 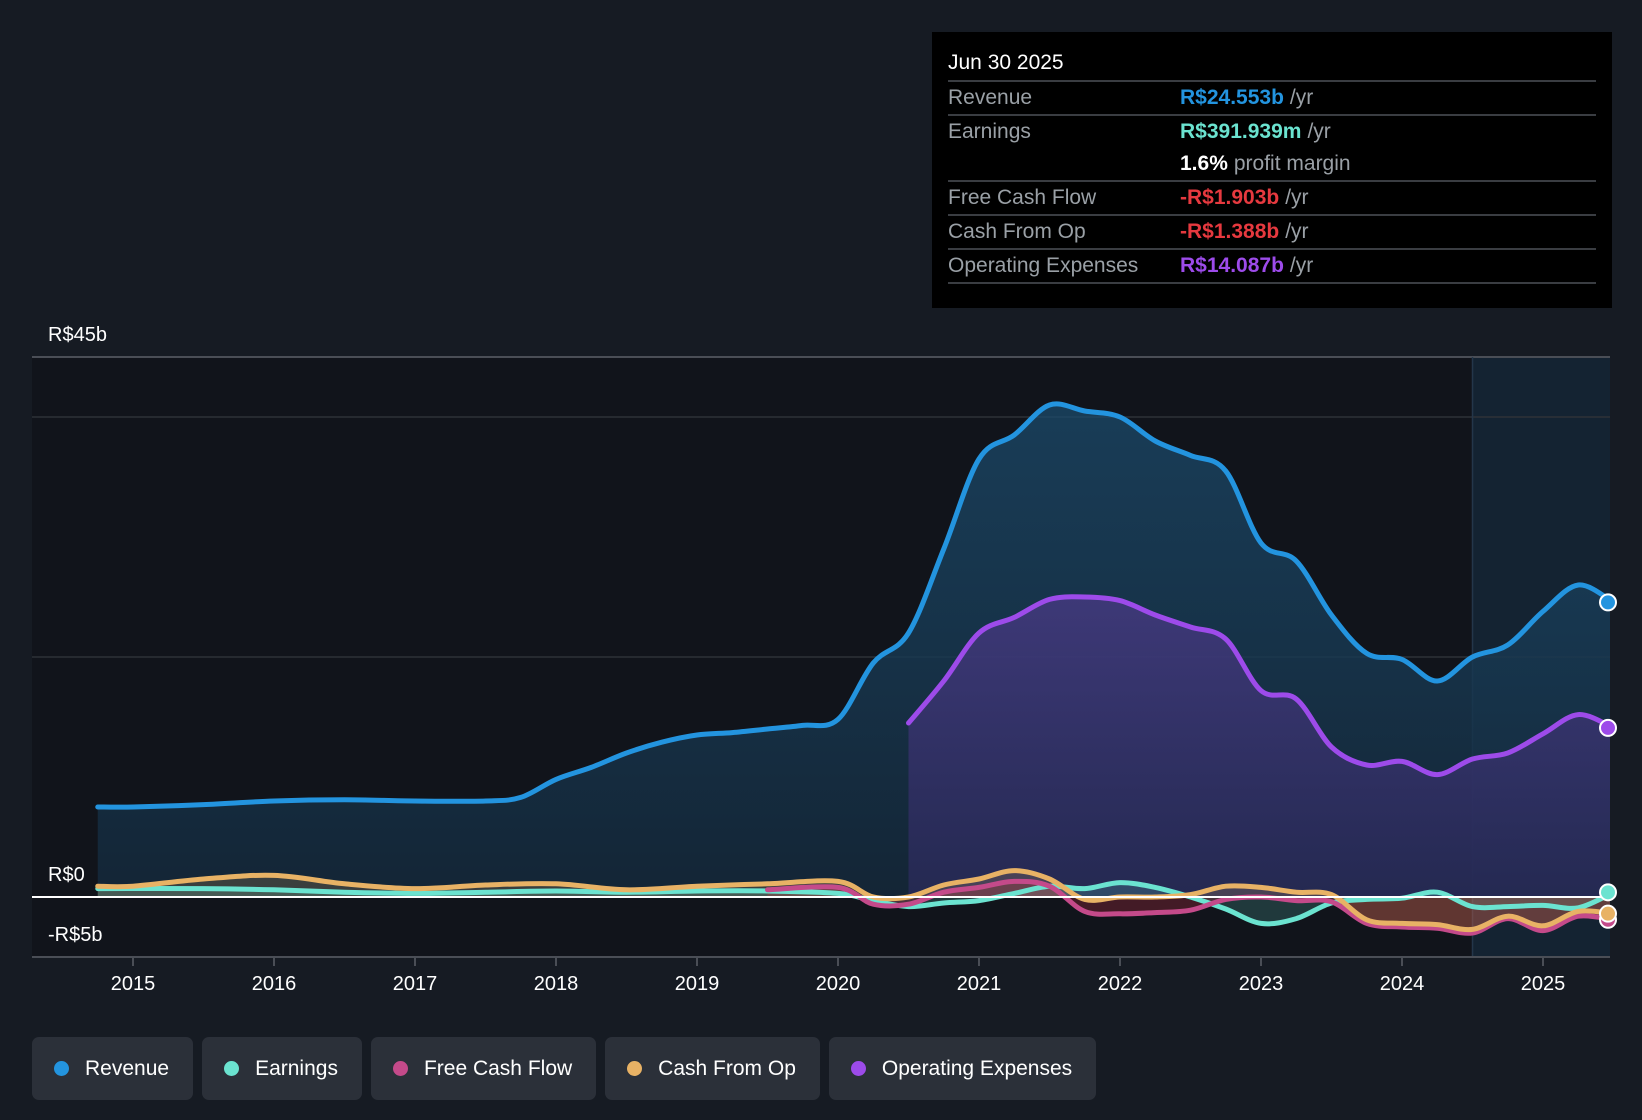 I want to click on tooltip-row-value: 1.6%, so click(x=1204, y=163).